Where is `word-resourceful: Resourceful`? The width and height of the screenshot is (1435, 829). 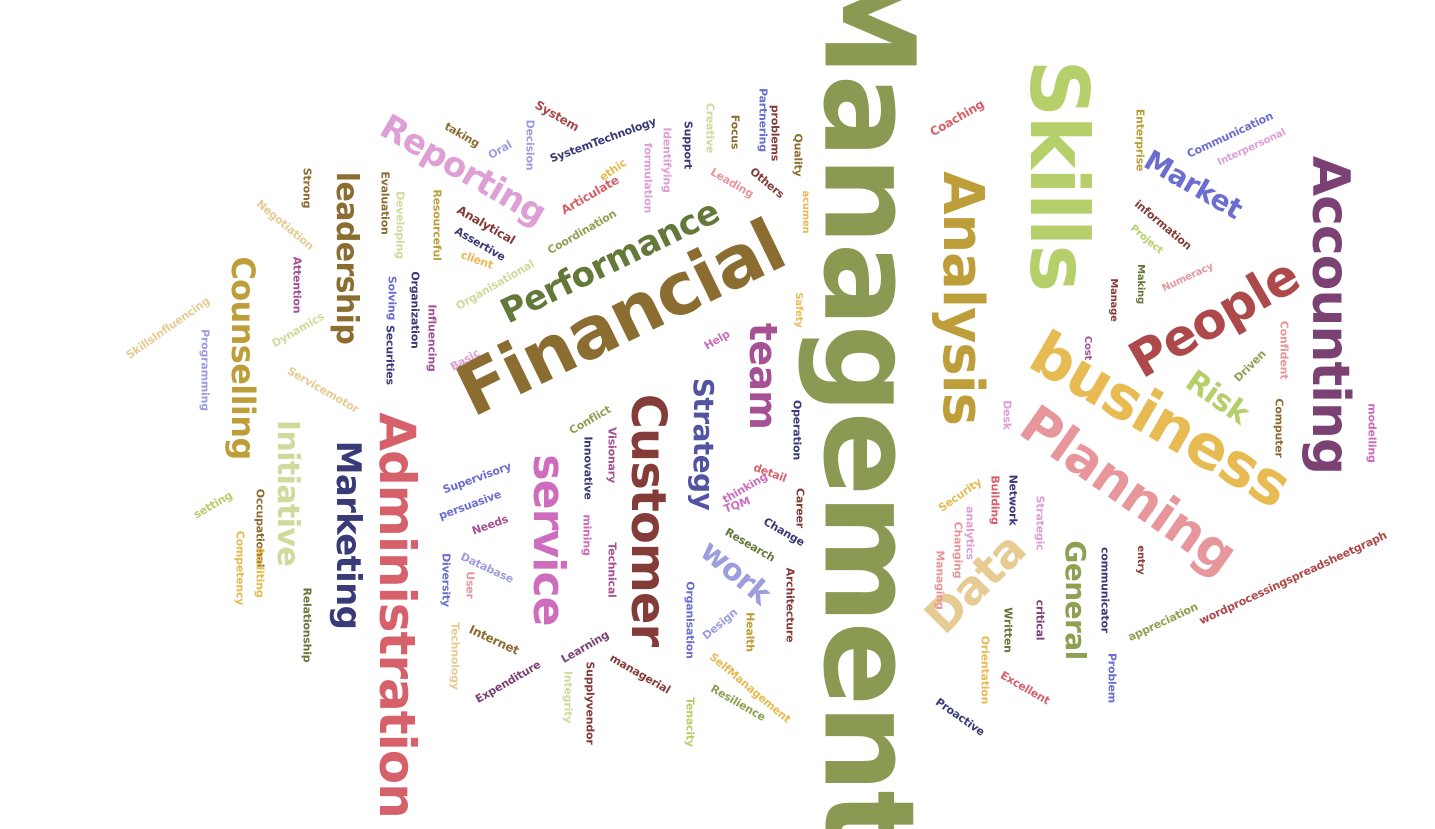
word-resourceful: Resourceful is located at coordinates (437, 225).